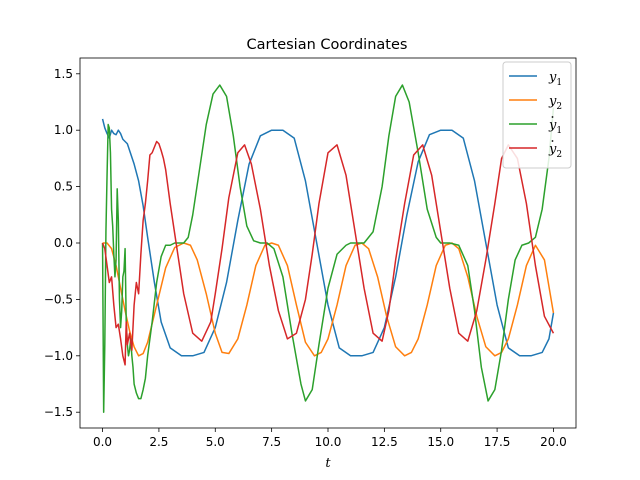  What do you see at coordinates (63, 243) in the screenshot?
I see `y-tick-label: 0.0` at bounding box center [63, 243].